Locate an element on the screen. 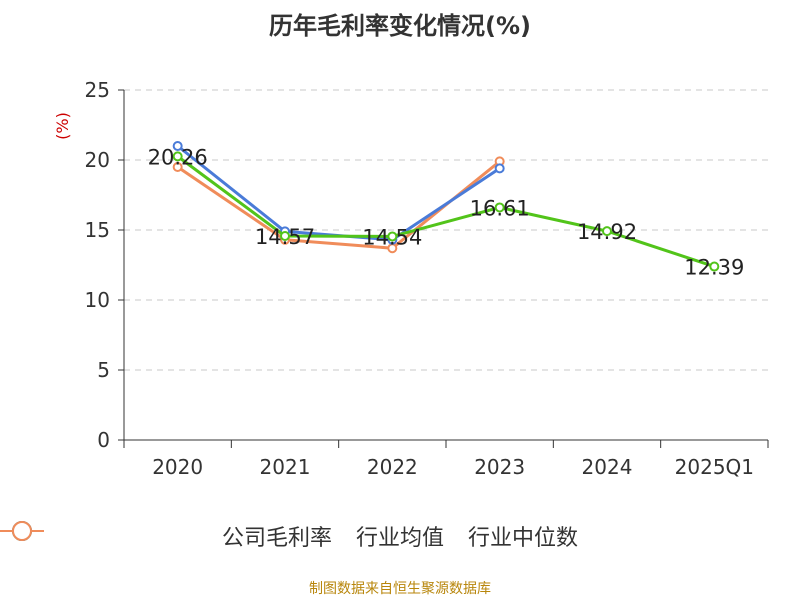  legend-item-industry-mean: 行业均值 is located at coordinates (222, 536).